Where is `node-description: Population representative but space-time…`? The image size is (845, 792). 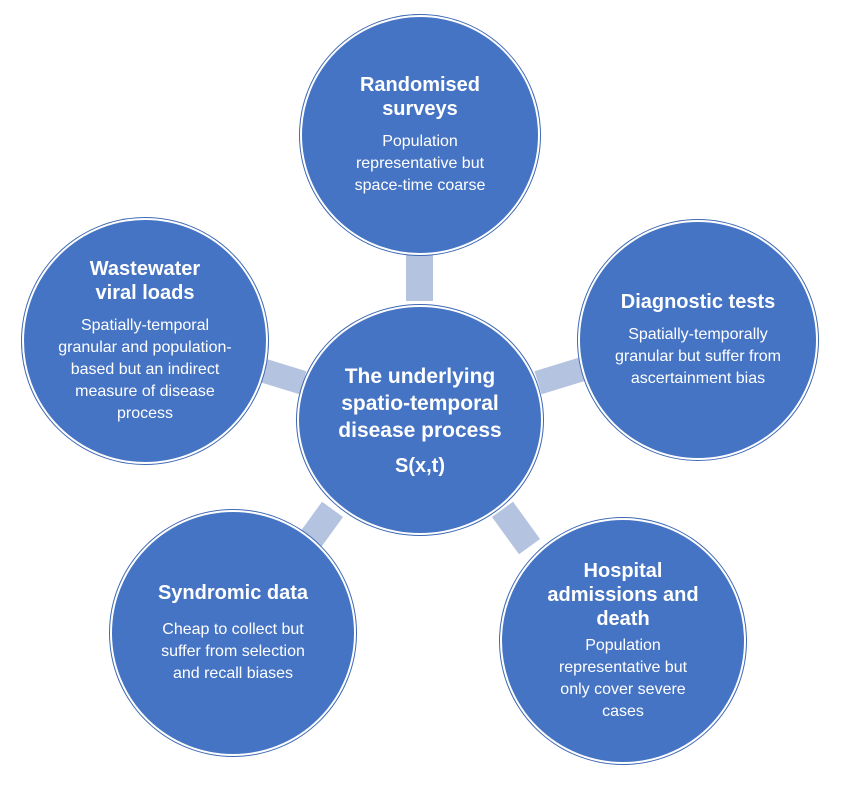
node-description: Population representative but space-time… is located at coordinates (420, 163).